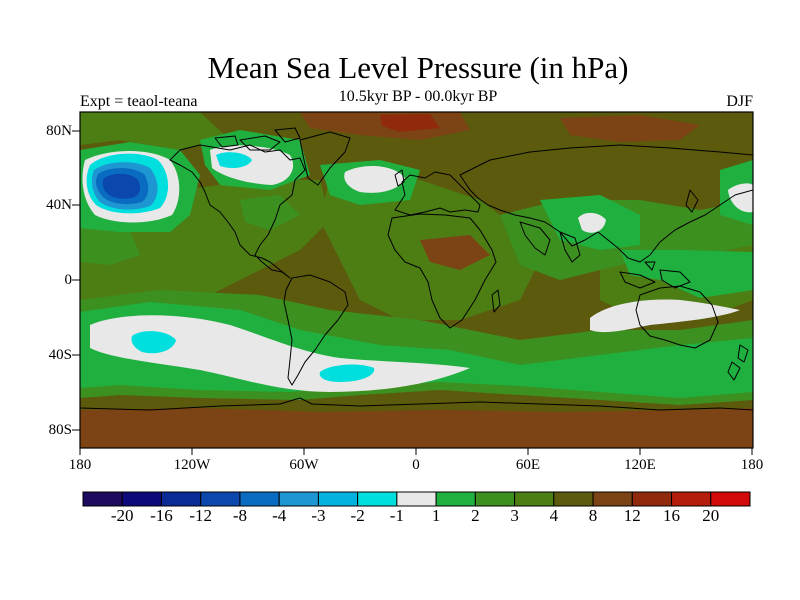 The width and height of the screenshot is (800, 600). Describe the element at coordinates (496, 301) in the screenshot. I see `coastline-madagascar` at that location.